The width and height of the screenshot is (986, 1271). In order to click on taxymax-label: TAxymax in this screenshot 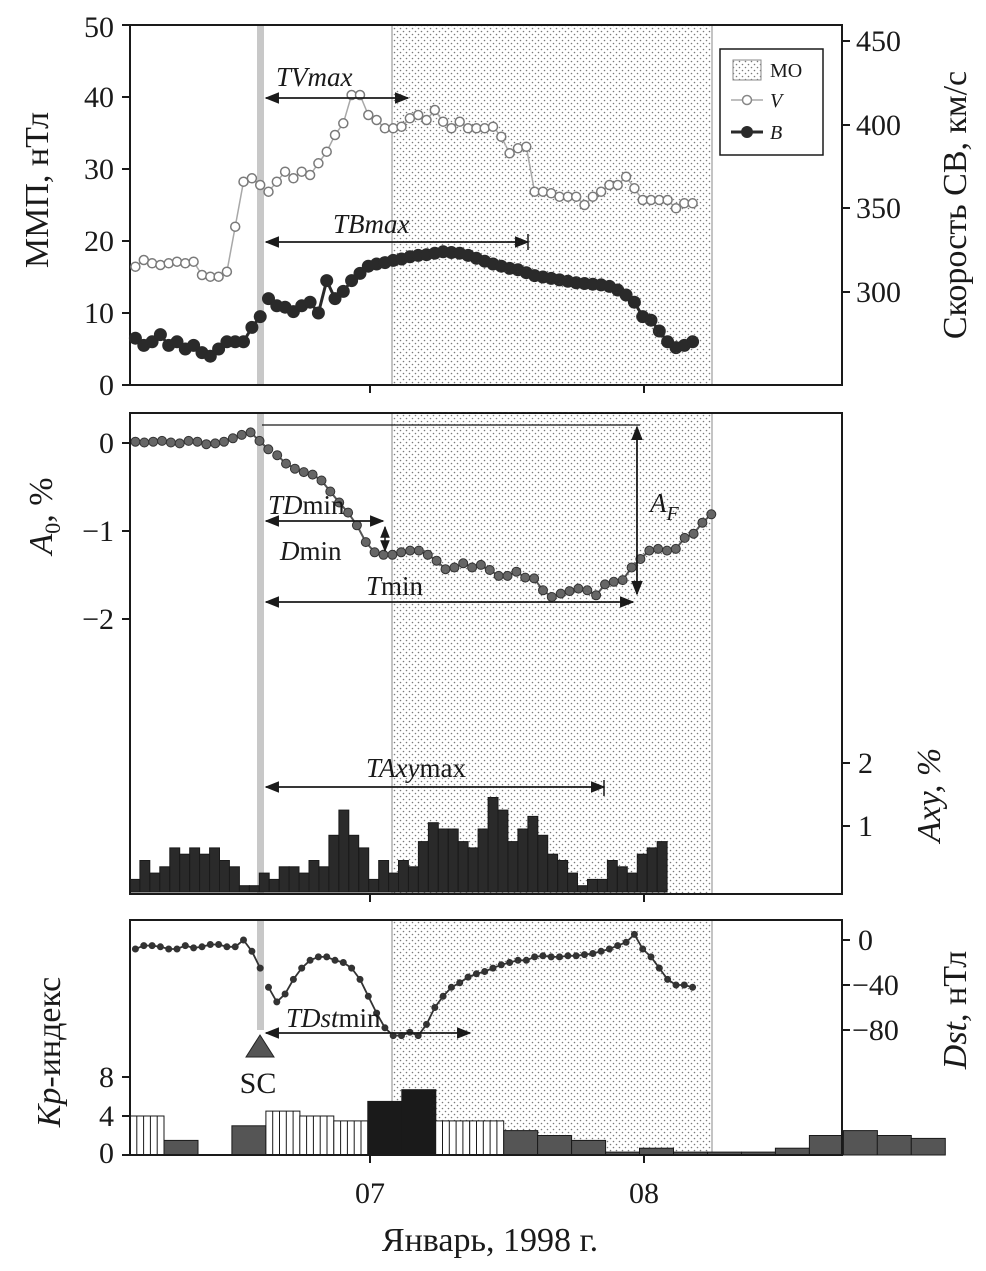, I will do `click(416, 768)`.